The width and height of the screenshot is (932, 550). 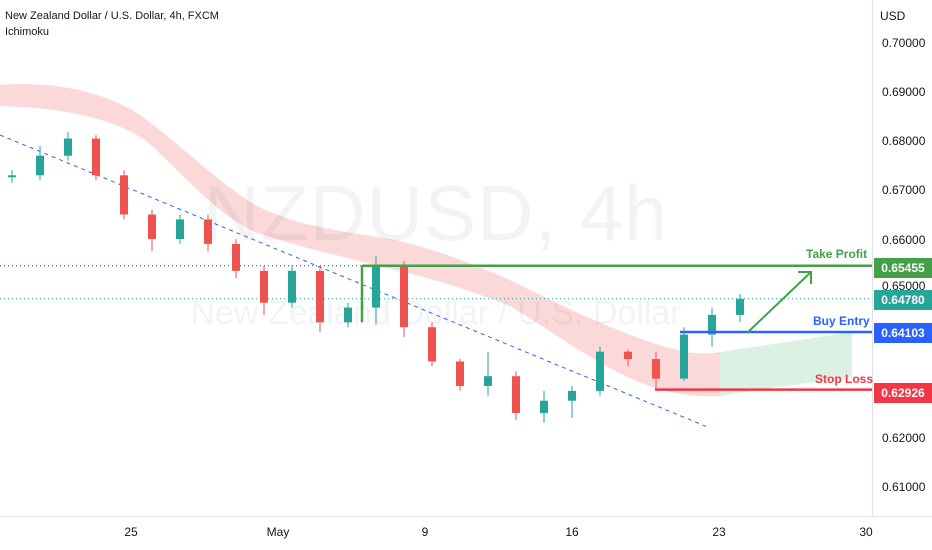 I want to click on price-tick: 0.67000, so click(x=904, y=190).